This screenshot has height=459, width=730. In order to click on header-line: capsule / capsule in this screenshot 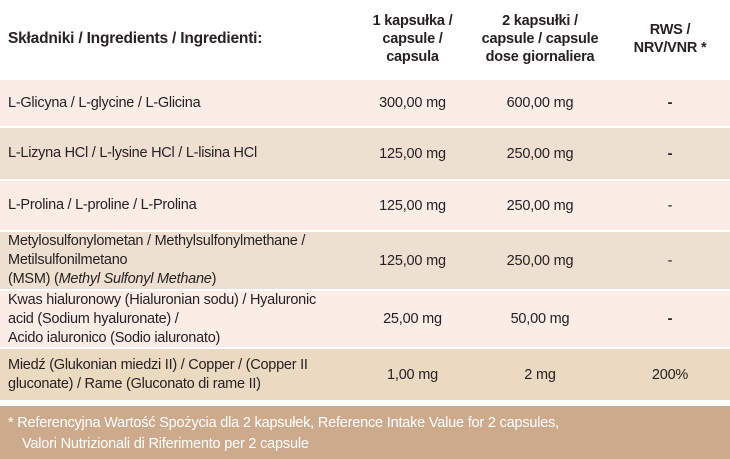, I will do `click(540, 39)`.